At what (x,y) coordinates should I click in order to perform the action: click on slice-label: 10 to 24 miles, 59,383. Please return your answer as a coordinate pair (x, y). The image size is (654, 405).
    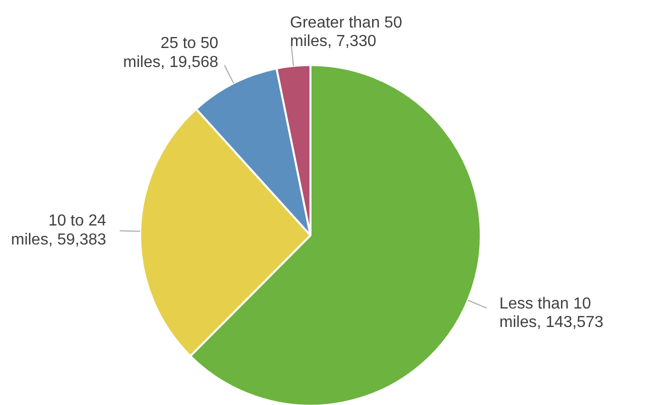
    Looking at the image, I should click on (58, 230).